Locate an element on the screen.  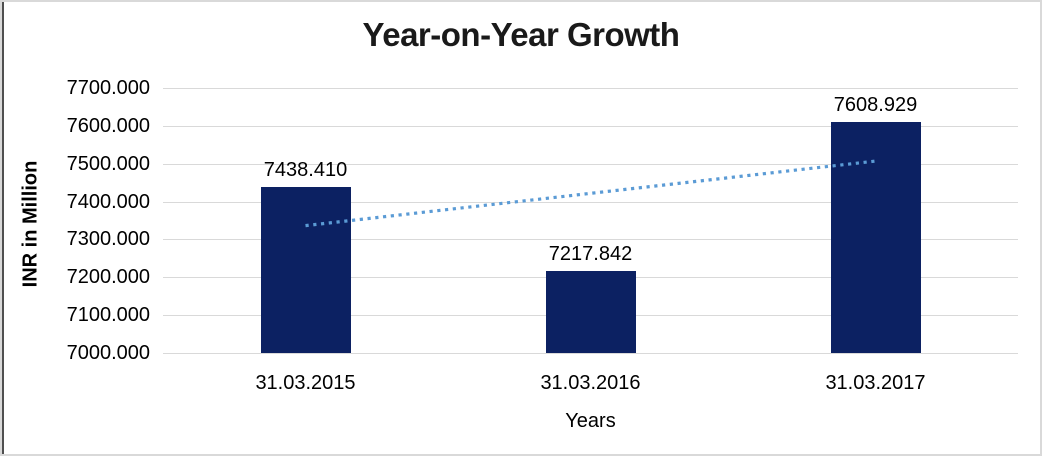
y-tick-label: 7500.000 is located at coordinates (108, 163).